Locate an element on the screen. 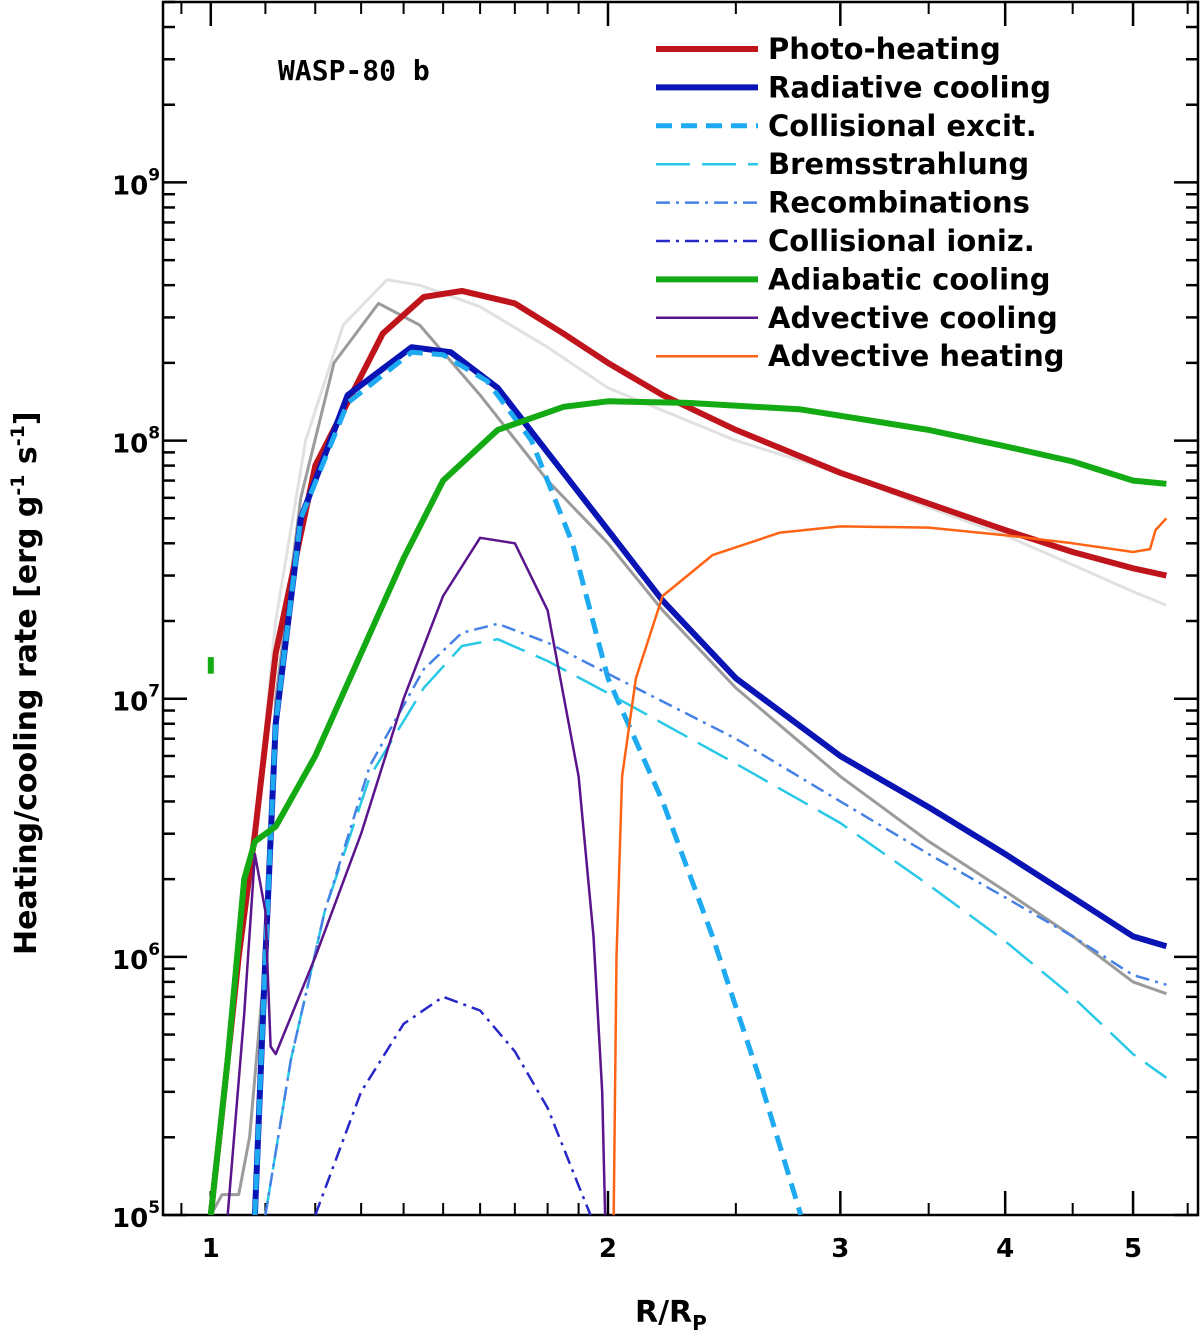 The height and width of the screenshot is (1337, 1200). y-tick-label: 10⁶ is located at coordinates (136, 958).